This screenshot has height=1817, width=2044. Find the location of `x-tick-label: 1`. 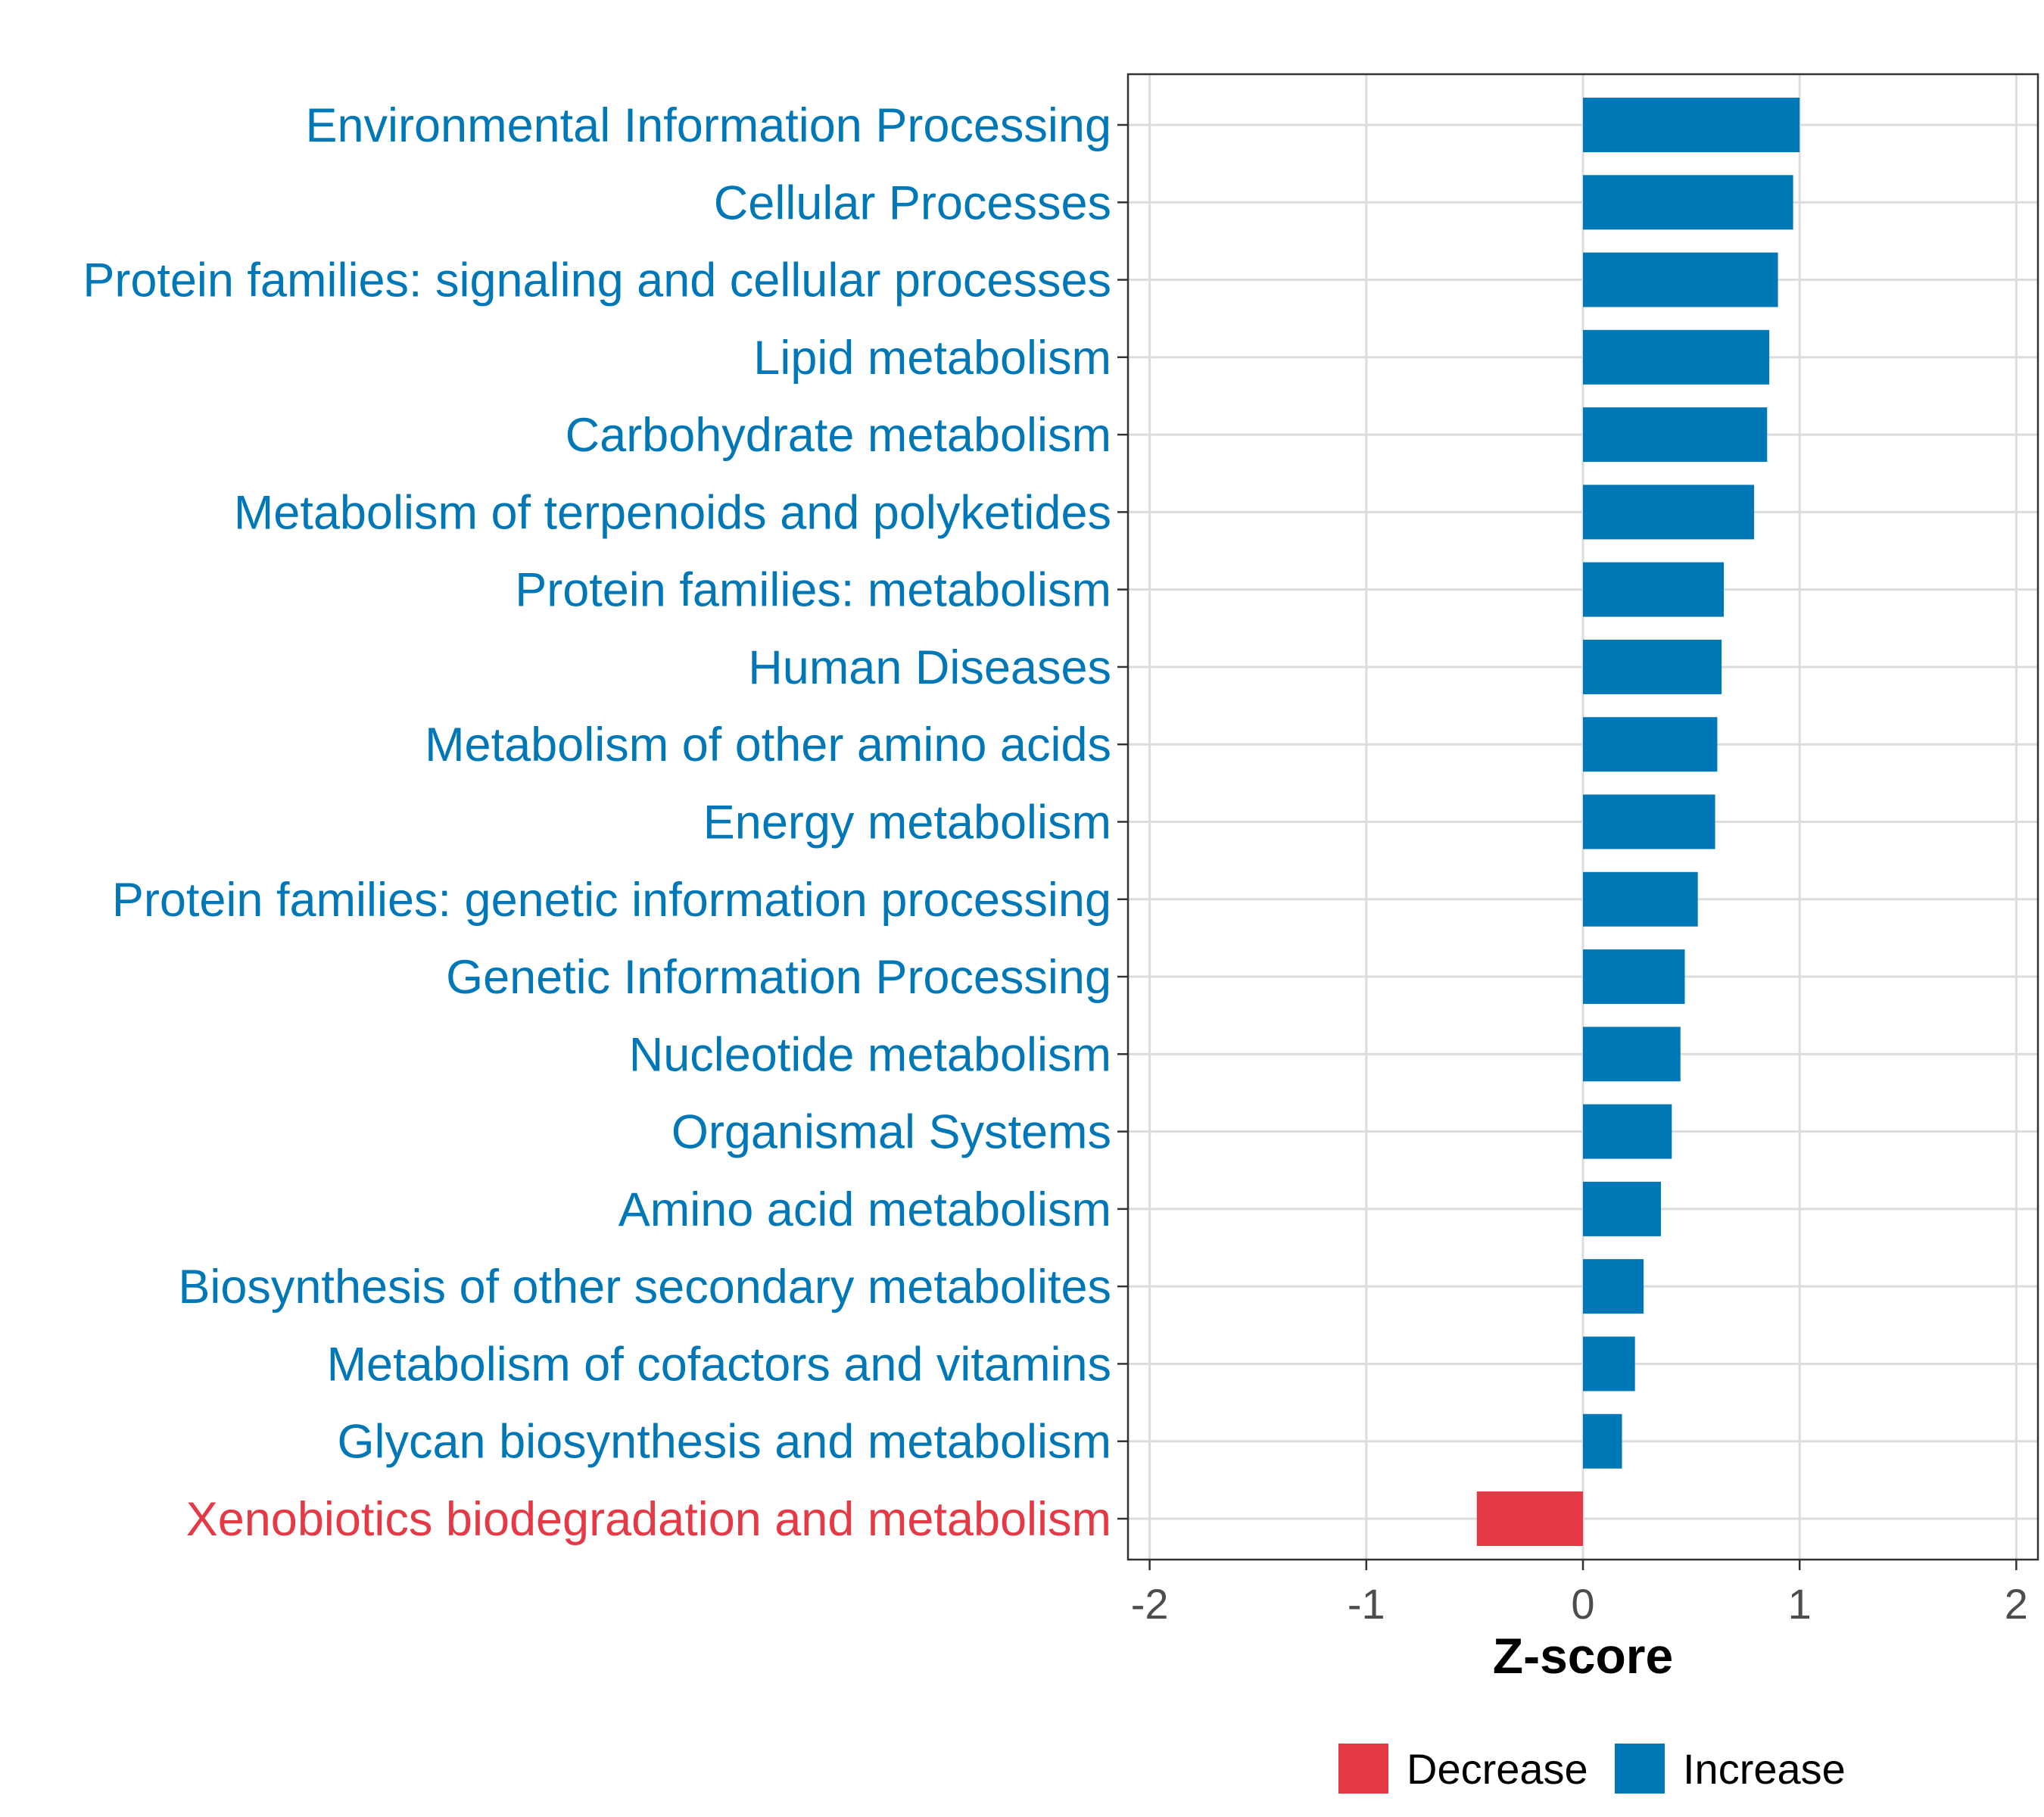

x-tick-label: 1 is located at coordinates (1800, 1604).